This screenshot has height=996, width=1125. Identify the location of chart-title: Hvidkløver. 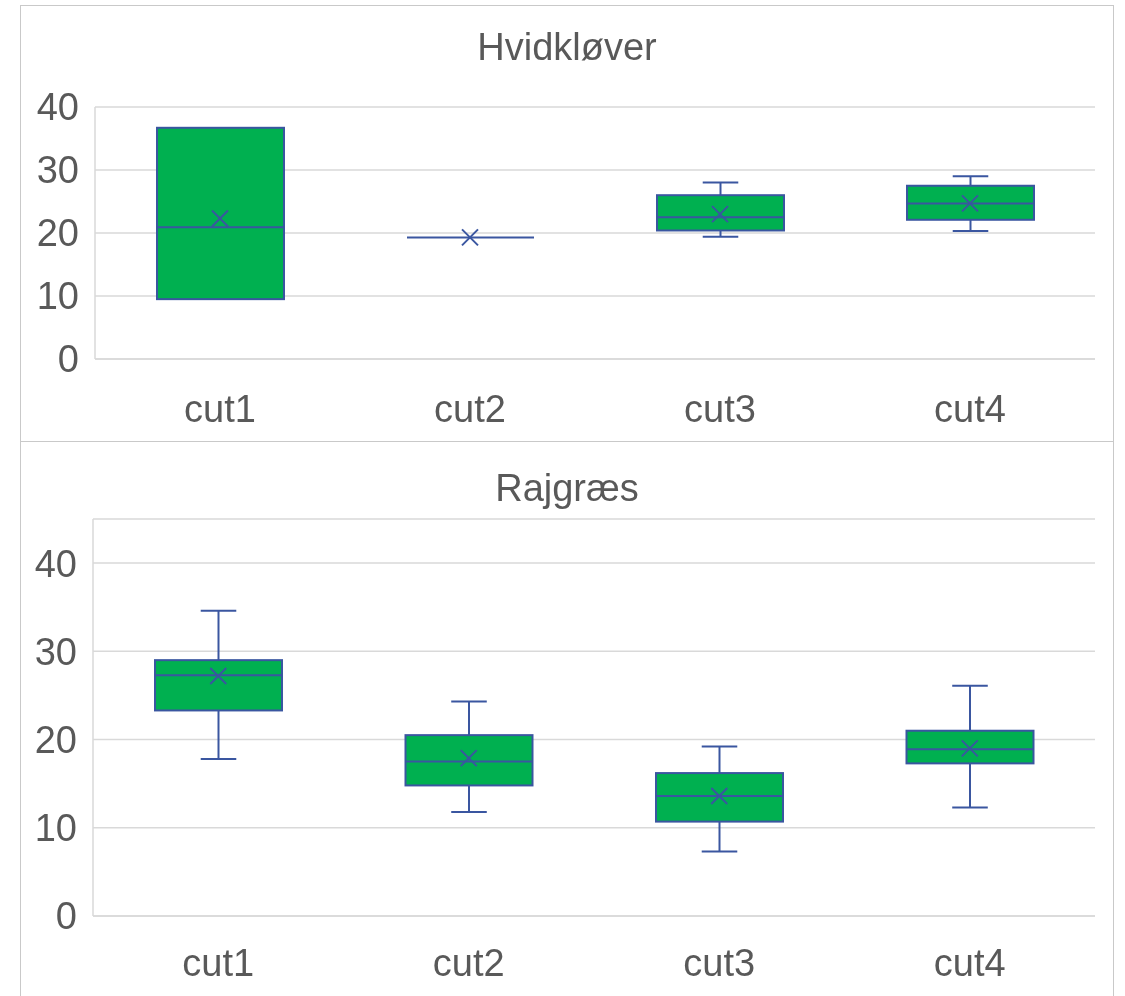
(567, 47).